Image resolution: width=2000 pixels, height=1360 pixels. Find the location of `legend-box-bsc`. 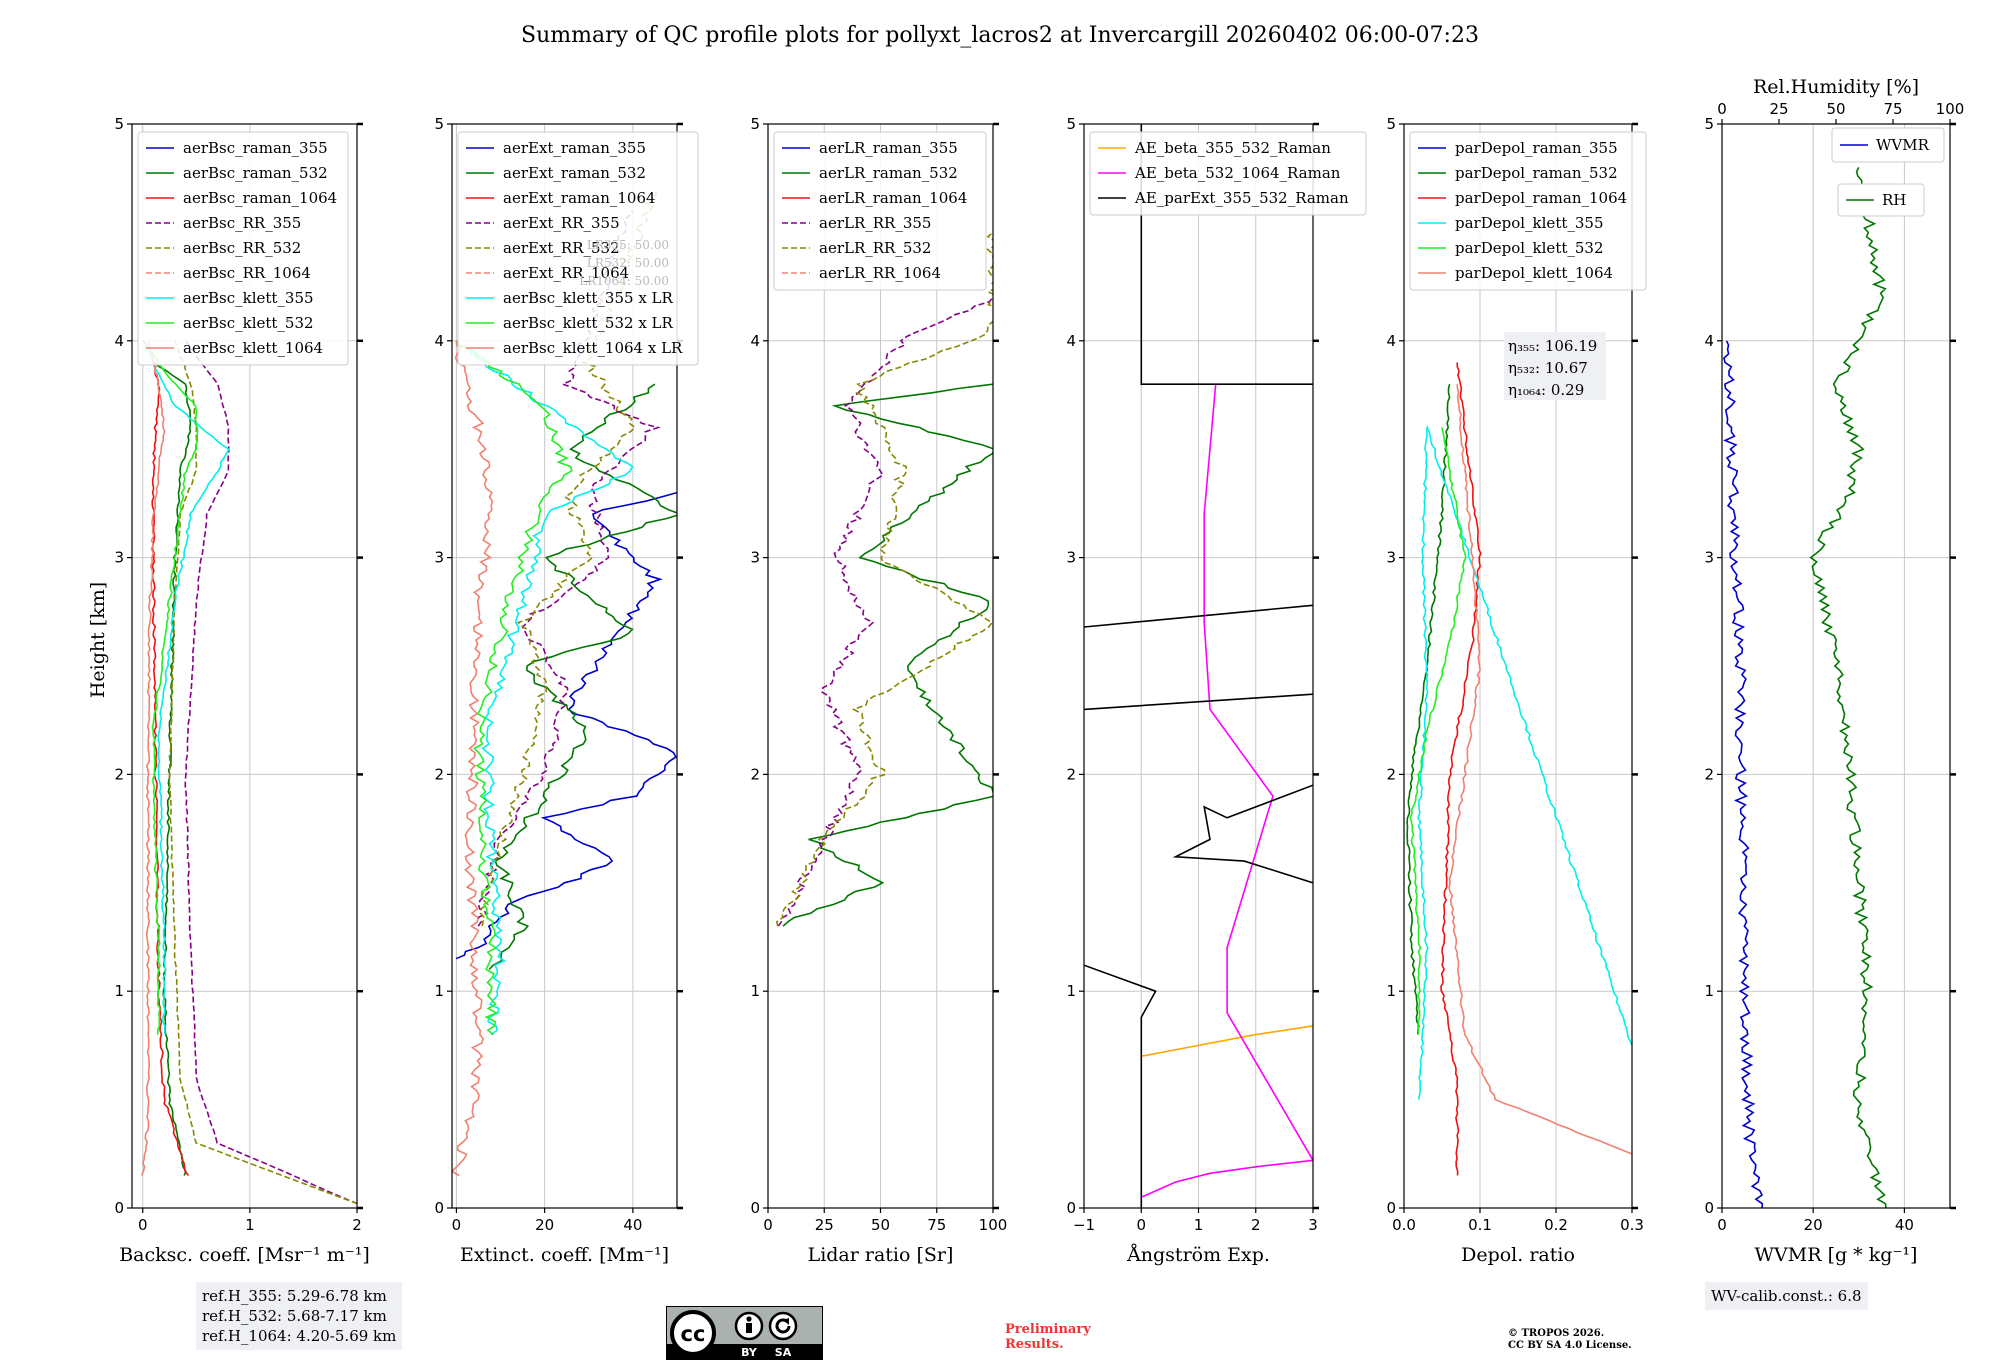

legend-box-bsc is located at coordinates (243, 248).